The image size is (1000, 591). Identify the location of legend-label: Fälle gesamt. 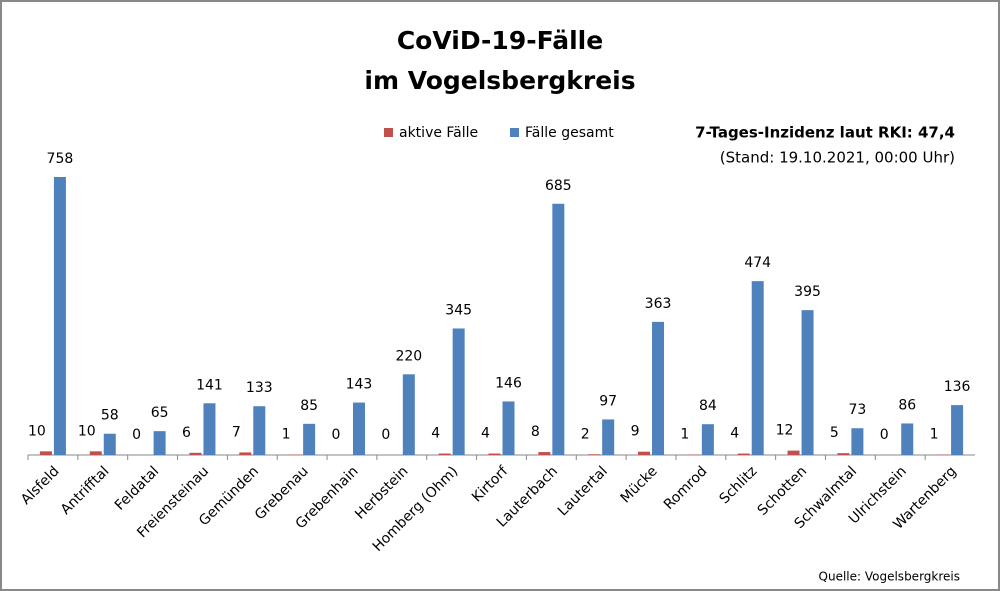
(569, 133).